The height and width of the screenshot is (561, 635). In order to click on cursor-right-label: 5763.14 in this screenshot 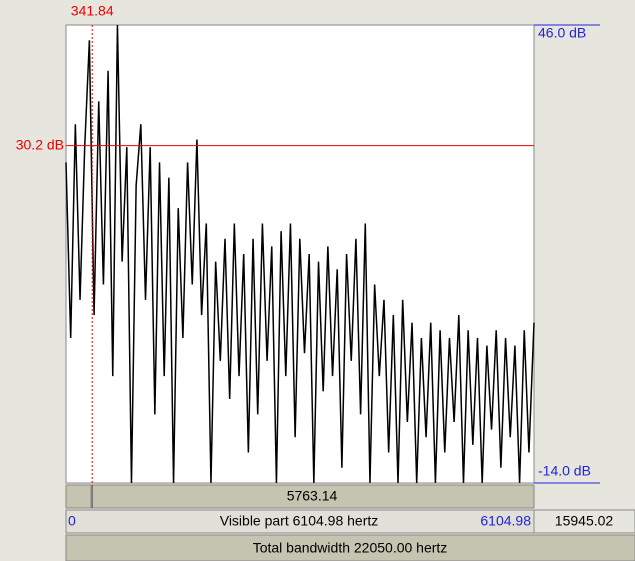, I will do `click(312, 496)`.